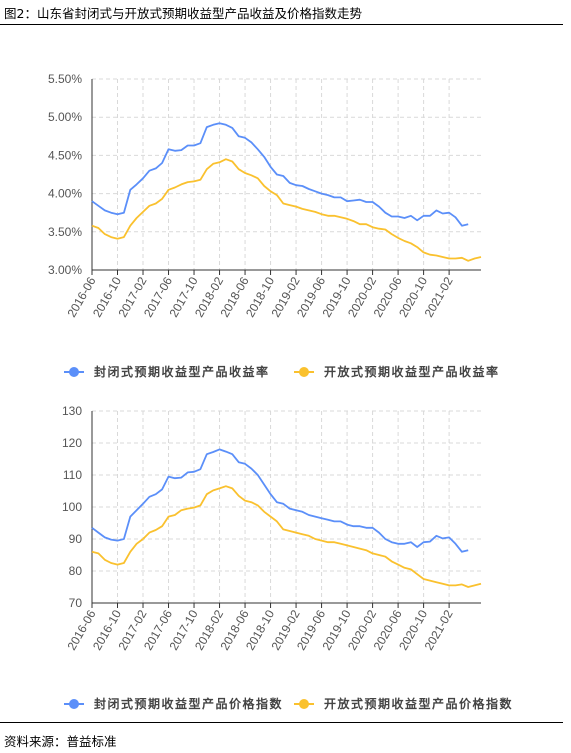 The image size is (571, 753). Describe the element at coordinates (65, 79) in the screenshot. I see `y-tick-label: 5.50%` at that location.